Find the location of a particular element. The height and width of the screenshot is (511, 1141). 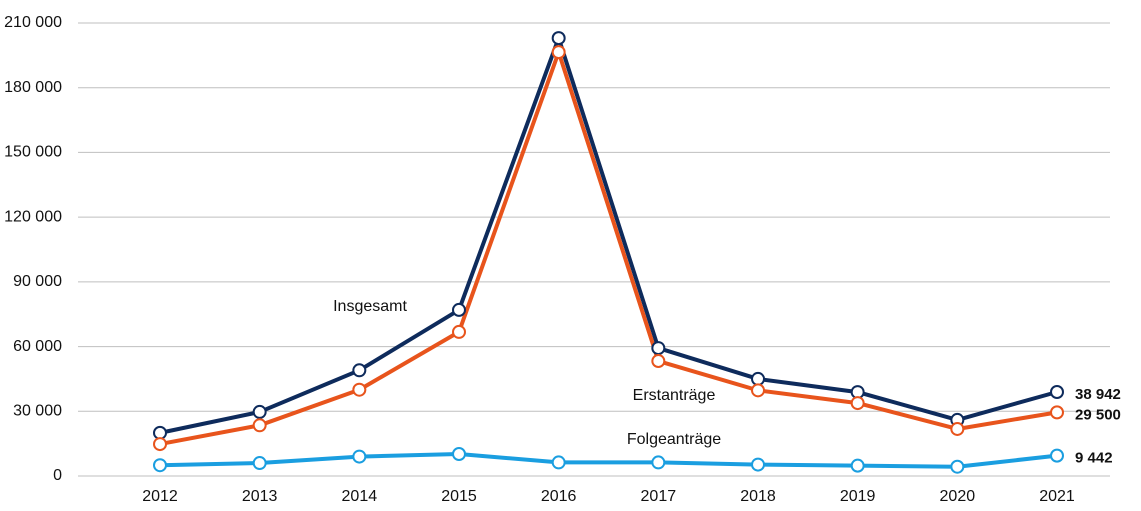

series-label: Insgesamt is located at coordinates (370, 306).